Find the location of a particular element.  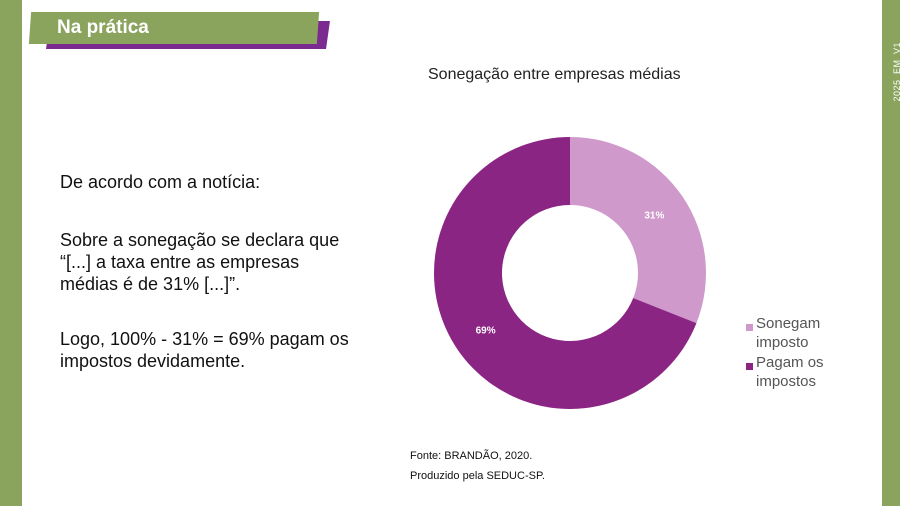

producer-credit: Produzido pela SEDUC-SP. is located at coordinates (477, 476).